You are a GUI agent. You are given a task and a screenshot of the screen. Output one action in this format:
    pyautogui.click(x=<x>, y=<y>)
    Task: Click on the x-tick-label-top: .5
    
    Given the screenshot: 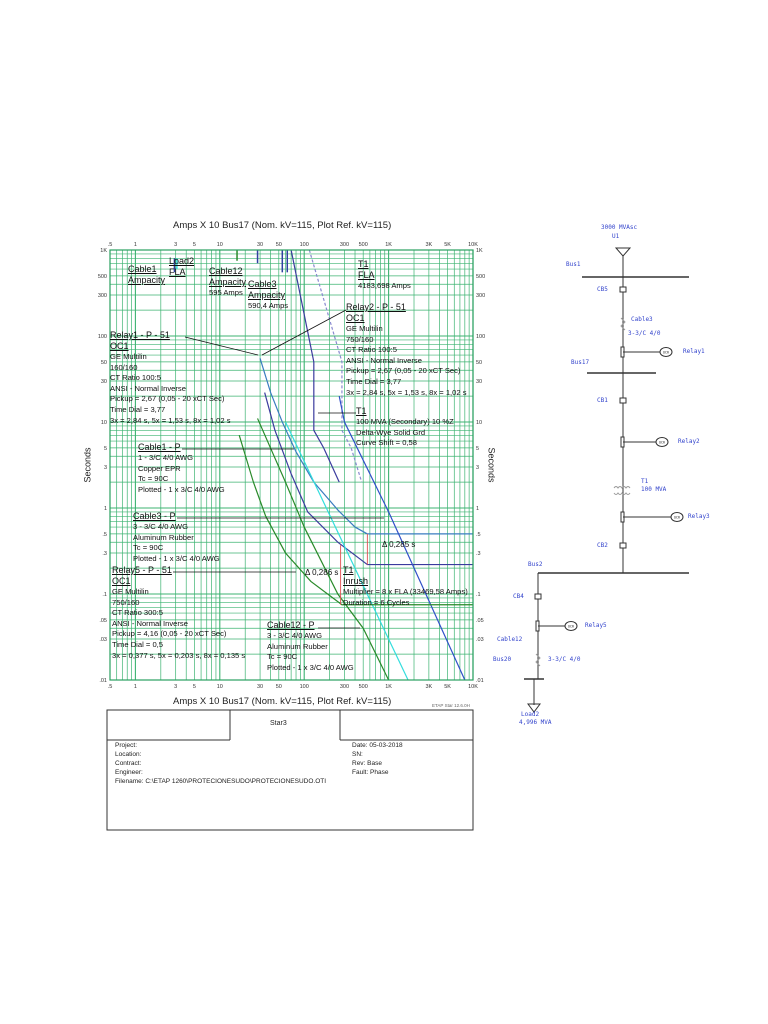 What is the action you would take?
    pyautogui.click(x=110, y=245)
    